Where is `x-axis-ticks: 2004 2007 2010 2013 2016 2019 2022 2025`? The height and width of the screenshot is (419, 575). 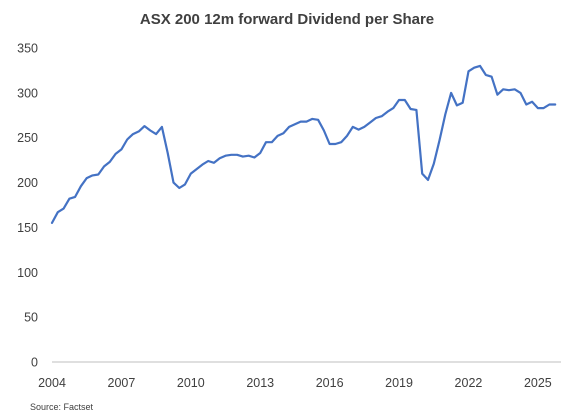
x-axis-ticks: 2004 2007 2010 2013 2016 2019 2022 2025 is located at coordinates (295, 383).